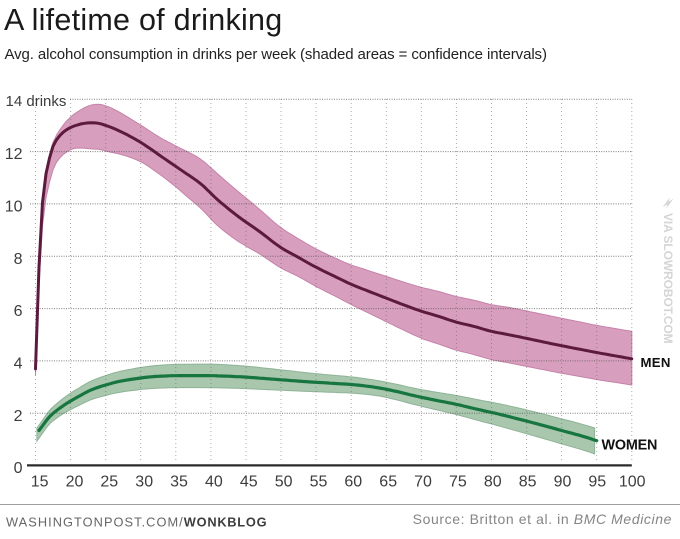  Describe the element at coordinates (388, 482) in the screenshot. I see `svg-text: 65` at that location.